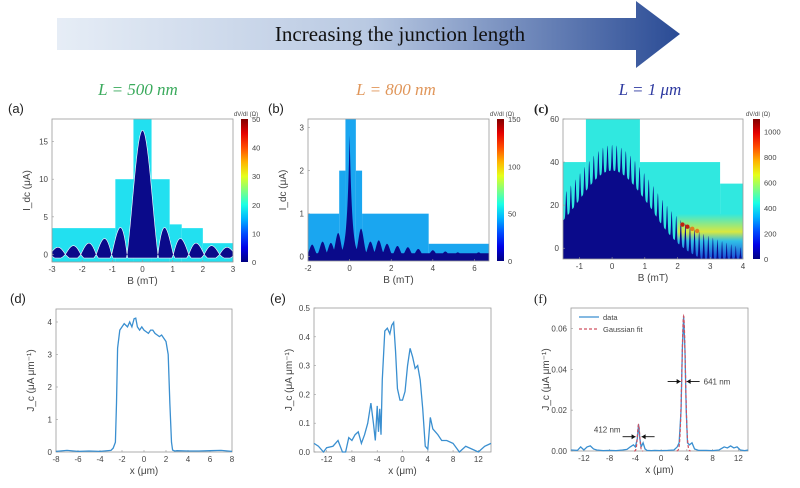  What do you see at coordinates (772, 132) in the screenshot?
I see `colorbar-tick-label: 1000` at bounding box center [772, 132].